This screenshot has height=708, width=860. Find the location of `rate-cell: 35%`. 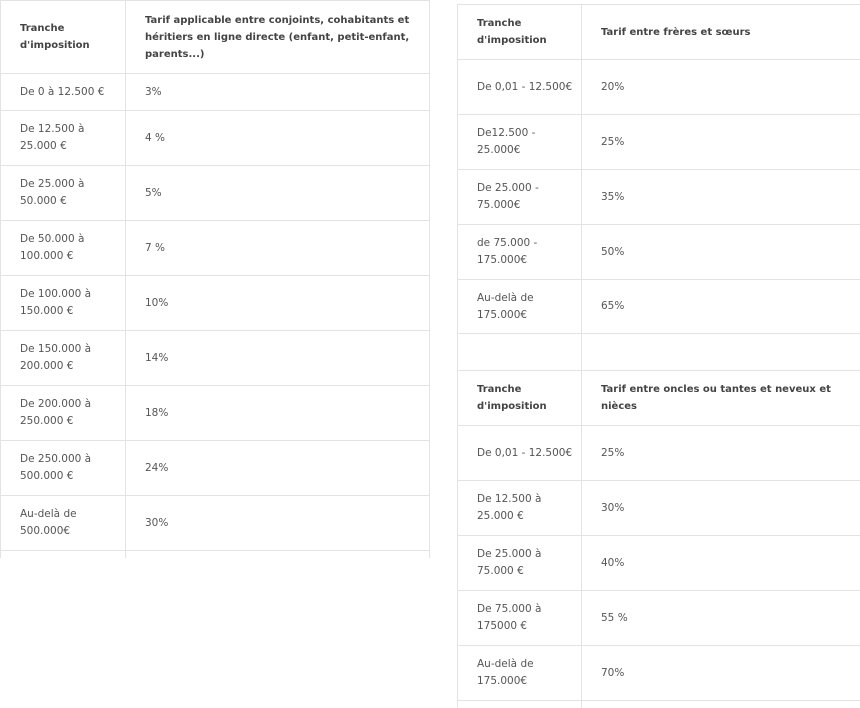

rate-cell: 35% is located at coordinates (613, 196).